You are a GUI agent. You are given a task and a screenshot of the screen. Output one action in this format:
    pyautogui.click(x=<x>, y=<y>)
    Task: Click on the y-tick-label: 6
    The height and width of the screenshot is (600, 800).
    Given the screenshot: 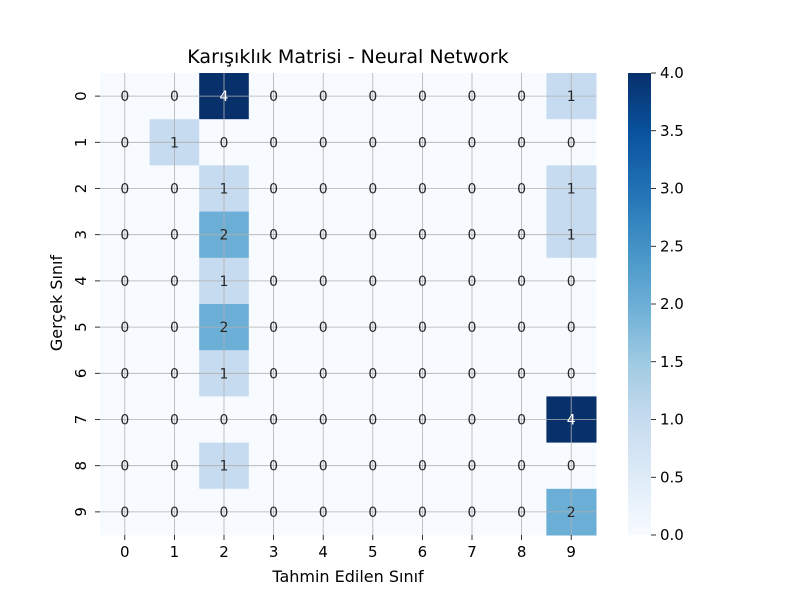 What is the action you would take?
    pyautogui.click(x=81, y=374)
    